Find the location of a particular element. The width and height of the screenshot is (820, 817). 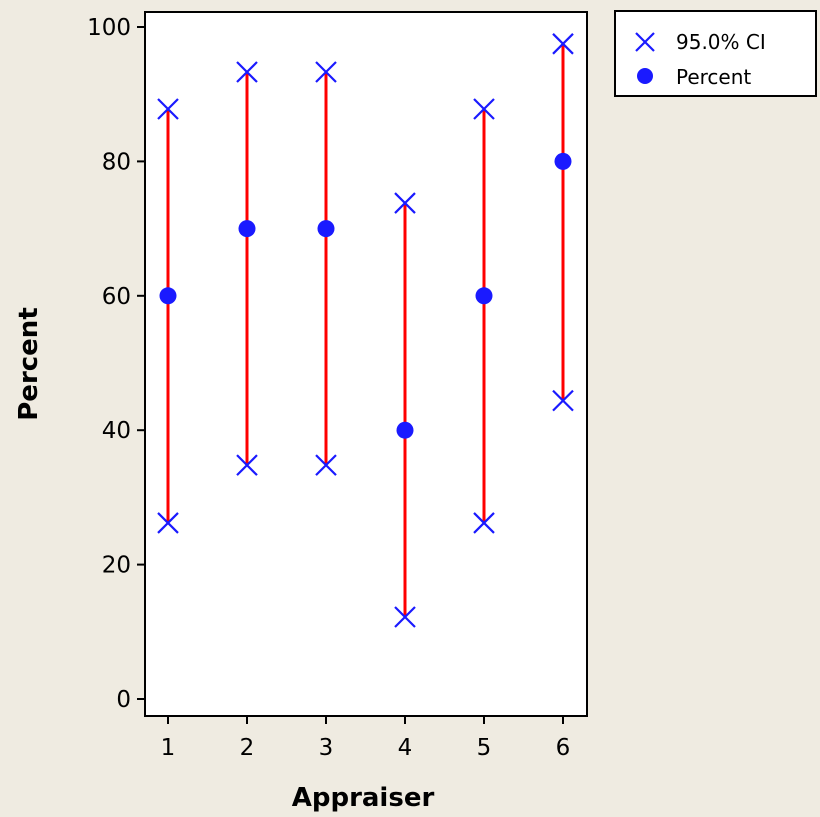

x-axis-title: Appraiser is located at coordinates (363, 798).